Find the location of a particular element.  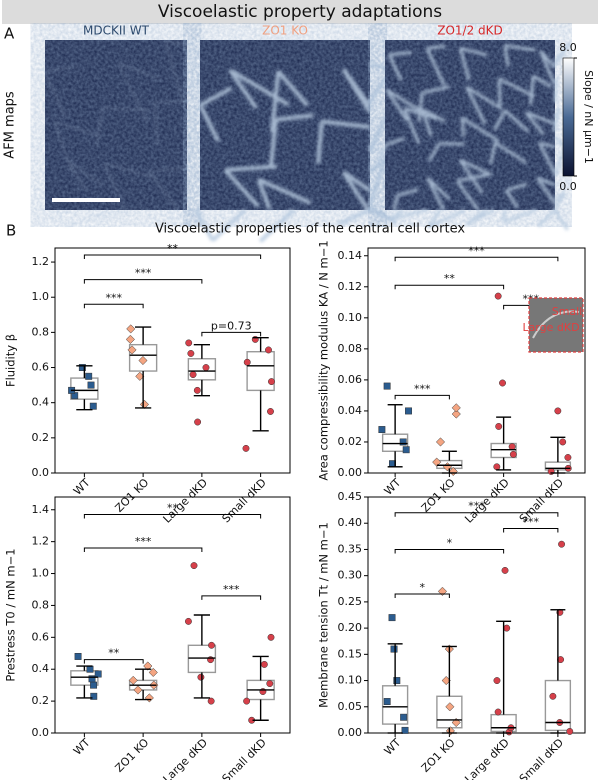

x-tick-label: Small dKD is located at coordinates (244, 758).